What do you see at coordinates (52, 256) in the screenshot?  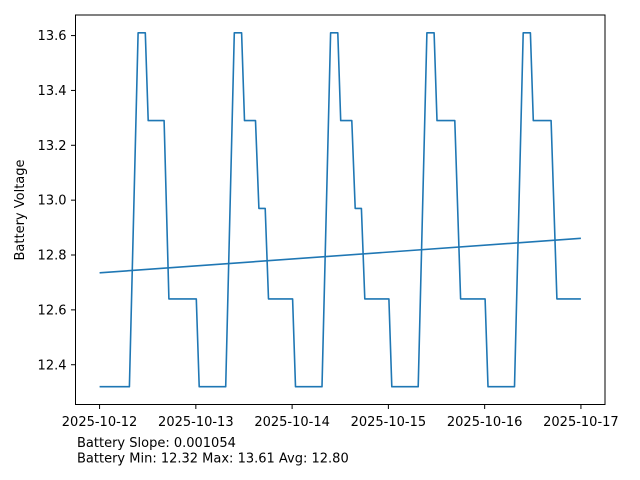 I see `y-tick-label: 12.8` at bounding box center [52, 256].